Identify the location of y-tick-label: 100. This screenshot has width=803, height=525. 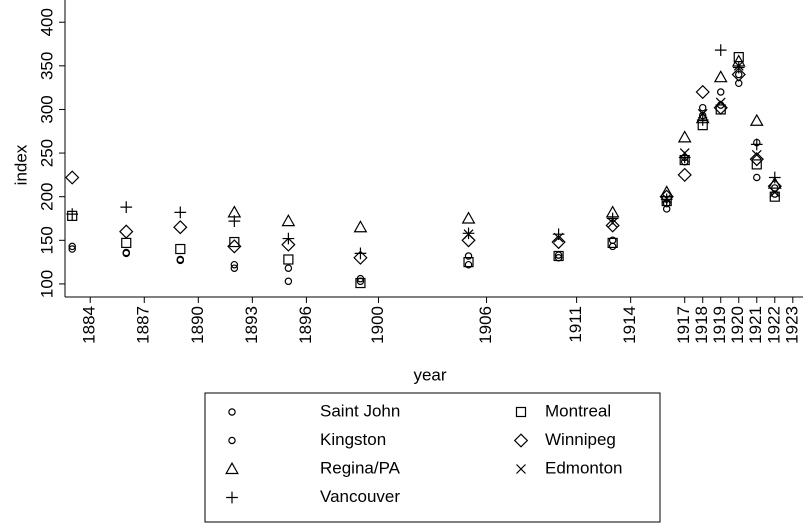
(46, 284).